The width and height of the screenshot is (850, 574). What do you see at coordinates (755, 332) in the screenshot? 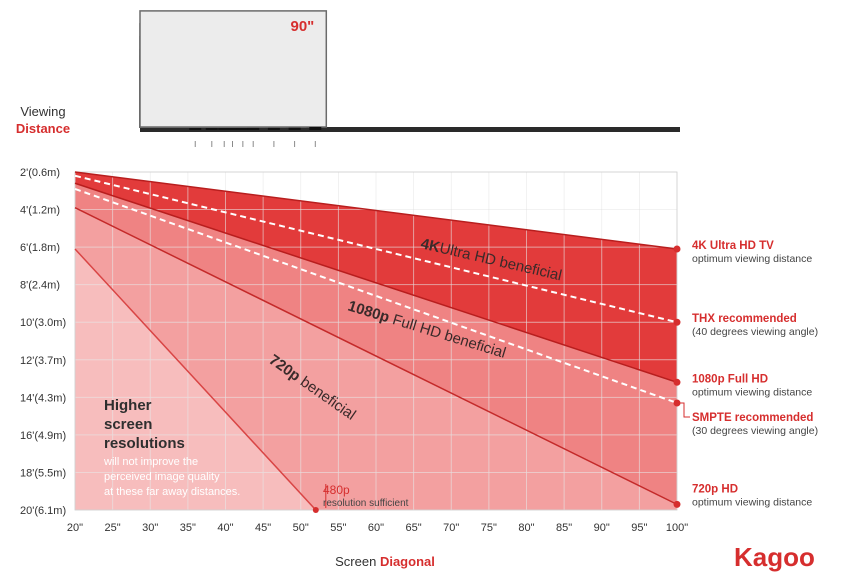
I see `side-label-sub: (40 degrees viewing angle)` at bounding box center [755, 332].